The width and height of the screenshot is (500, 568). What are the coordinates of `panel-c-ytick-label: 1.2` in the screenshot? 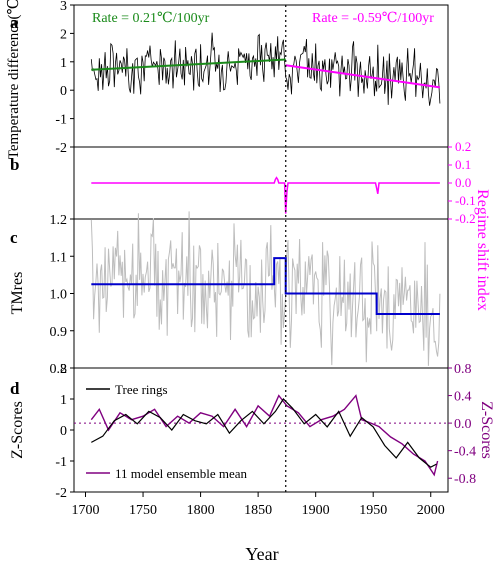 It's located at (59, 220).